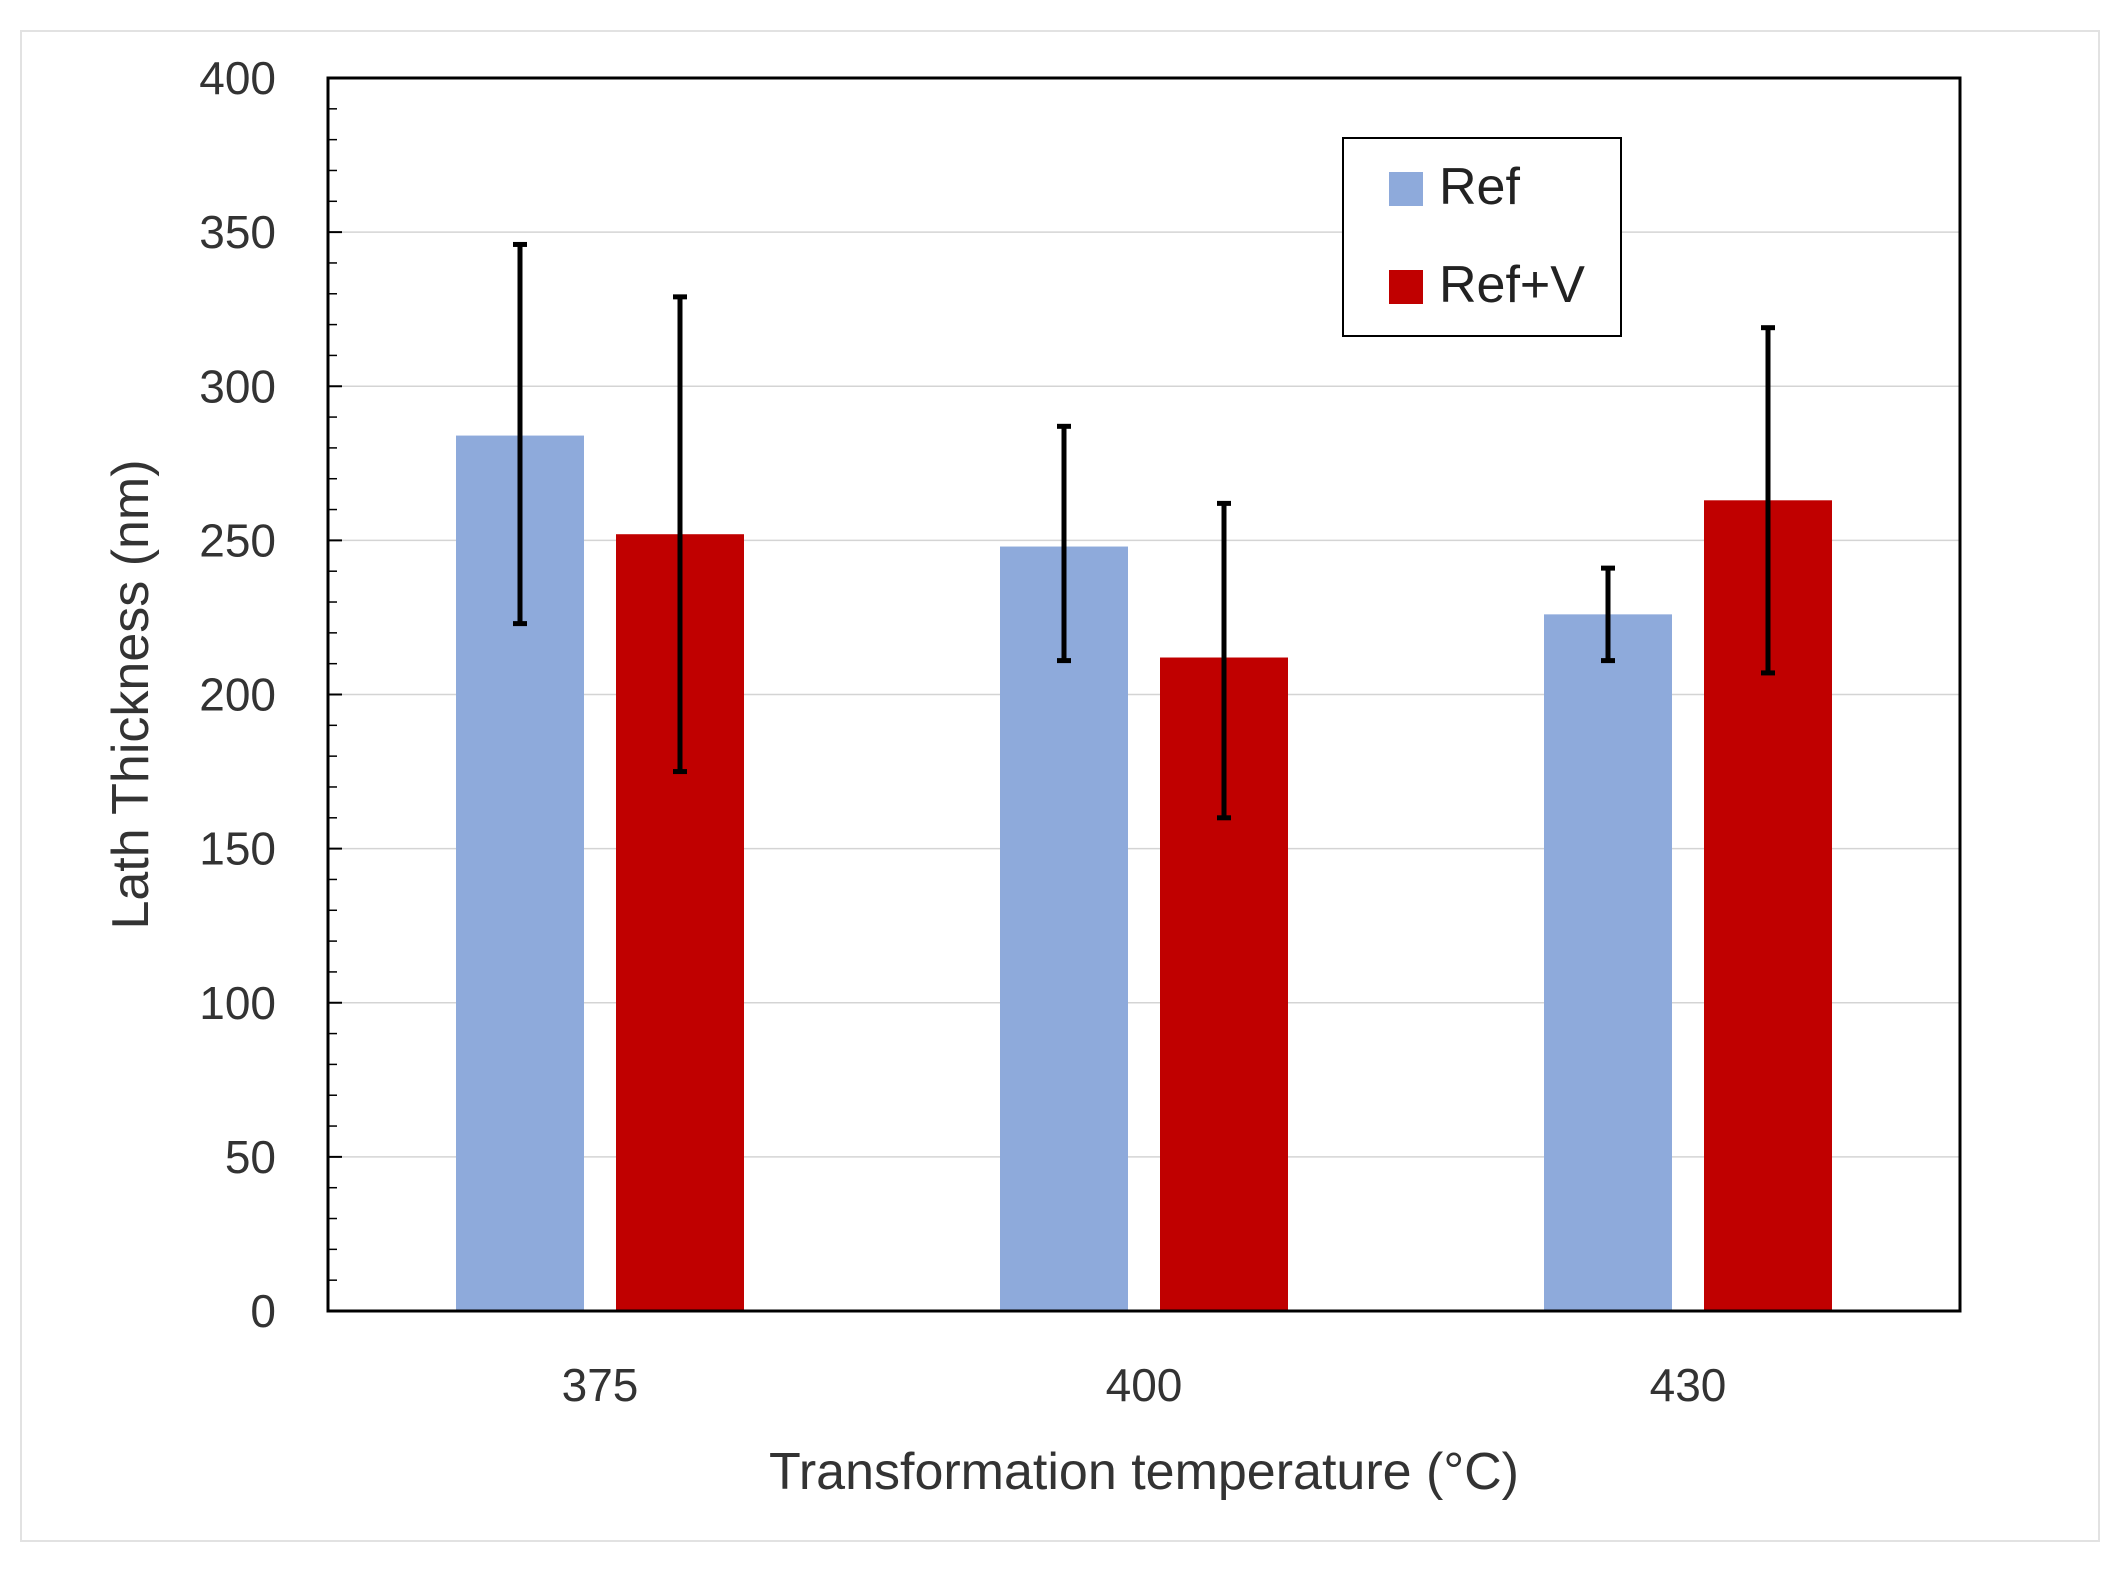 The image size is (2120, 1571). I want to click on x-tick-label: 375, so click(600, 1385).